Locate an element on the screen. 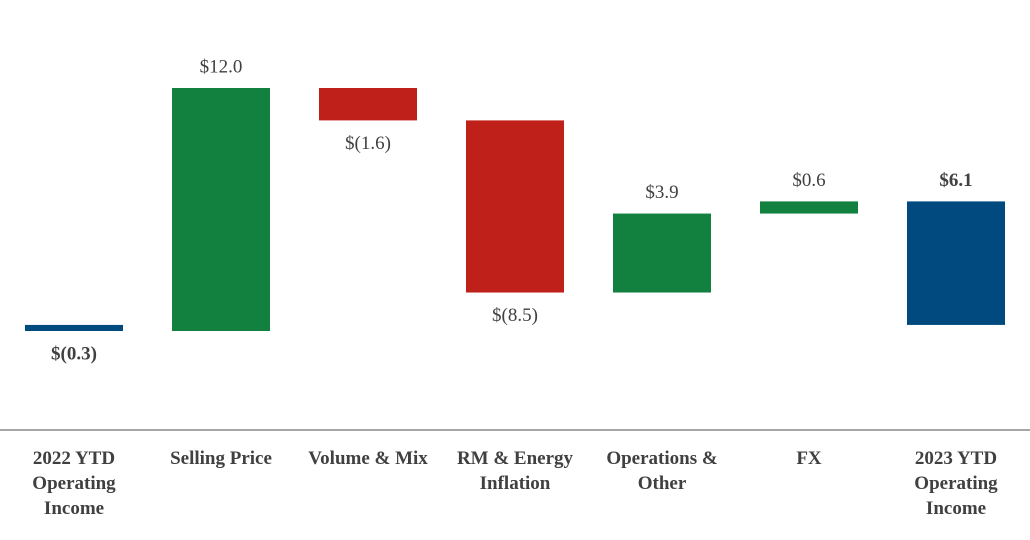  category-label: RM & Energy Inflation is located at coordinates (515, 471).